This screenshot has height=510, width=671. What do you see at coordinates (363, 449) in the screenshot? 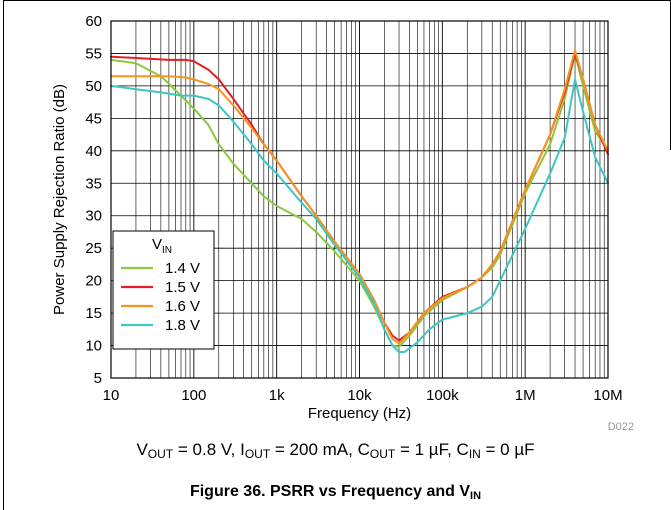
I see `cout-symbol: C` at bounding box center [363, 449].